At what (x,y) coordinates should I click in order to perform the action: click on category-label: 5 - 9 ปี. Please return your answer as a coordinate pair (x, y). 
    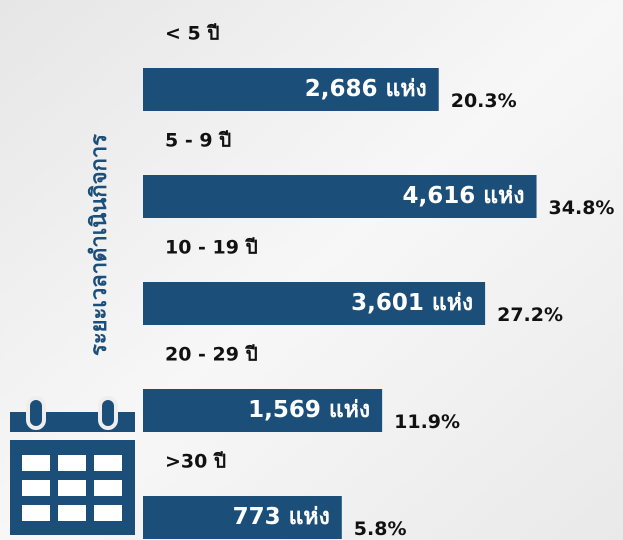
    Looking at the image, I should click on (198, 141).